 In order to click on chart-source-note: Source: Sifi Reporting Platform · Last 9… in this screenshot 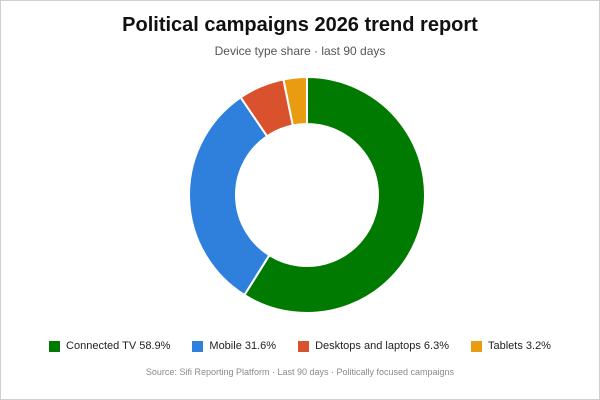, I will do `click(300, 372)`.